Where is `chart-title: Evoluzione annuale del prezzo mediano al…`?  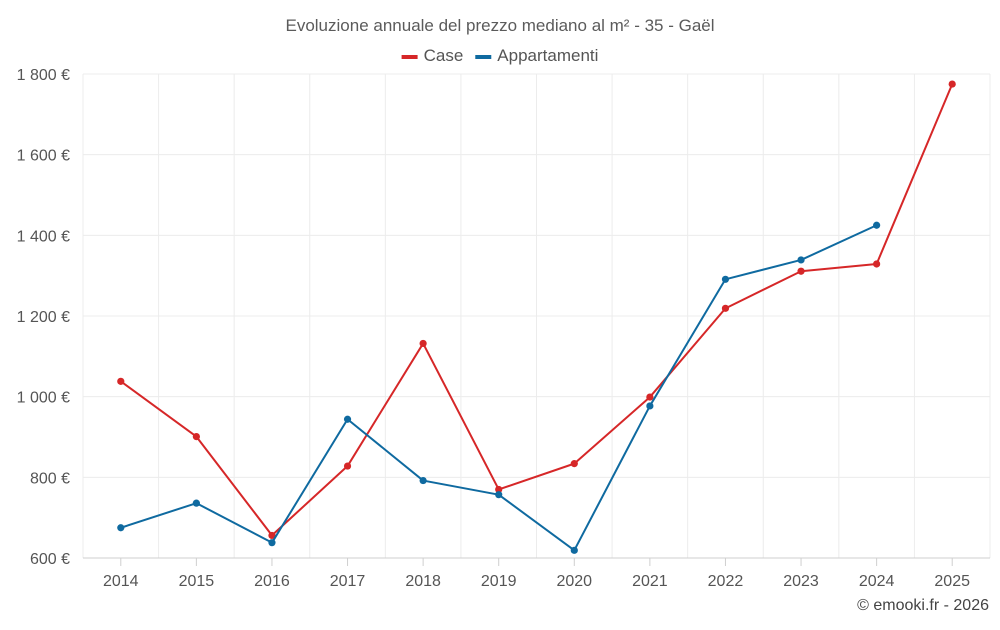 chart-title: Evoluzione annuale del prezzo mediano al… is located at coordinates (499, 25).